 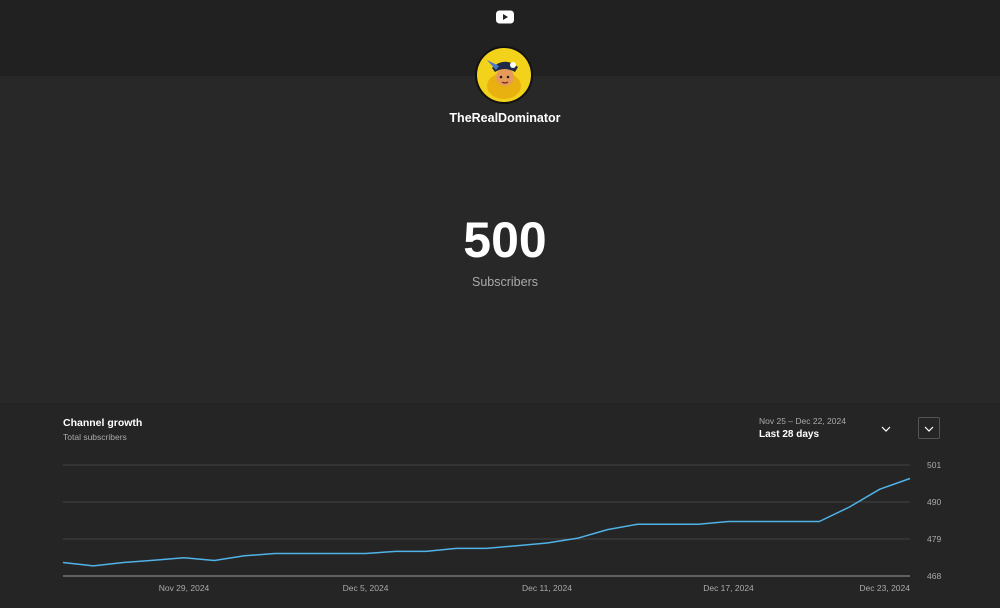 I want to click on youtube-logo-icon, so click(x=505, y=17).